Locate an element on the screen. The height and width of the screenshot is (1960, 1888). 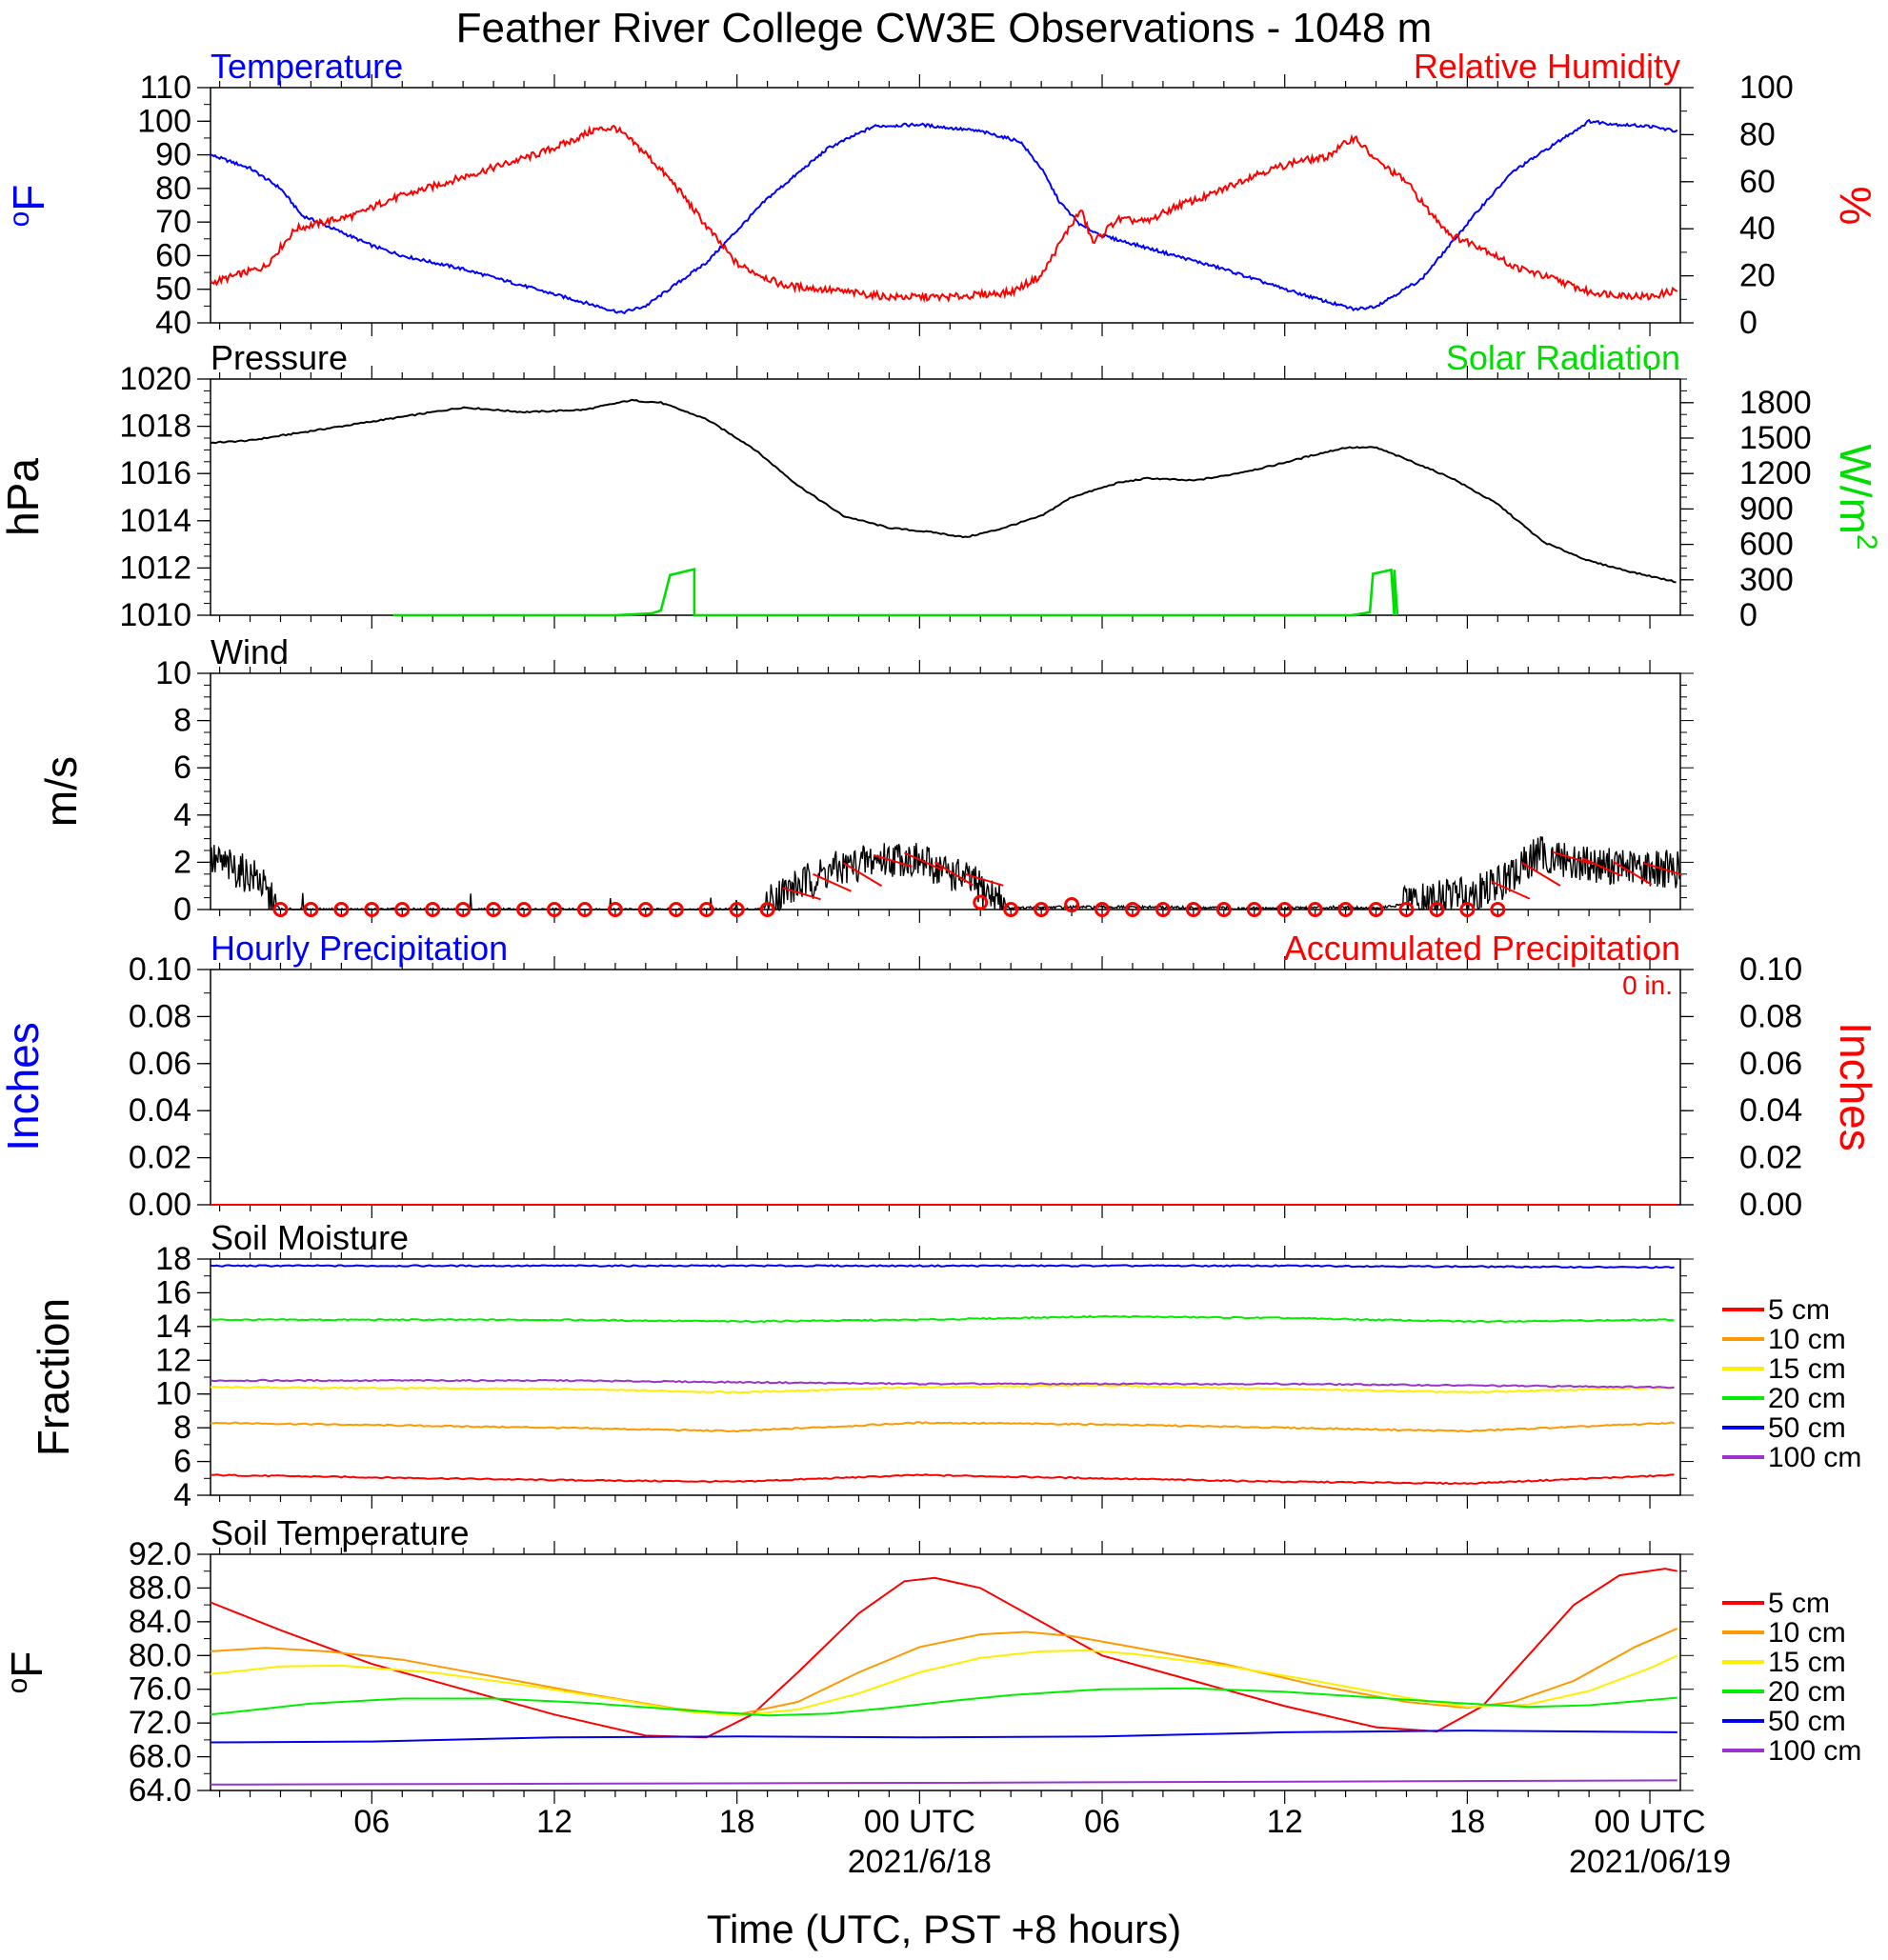
y-tick-label: 110 is located at coordinates (165, 88).